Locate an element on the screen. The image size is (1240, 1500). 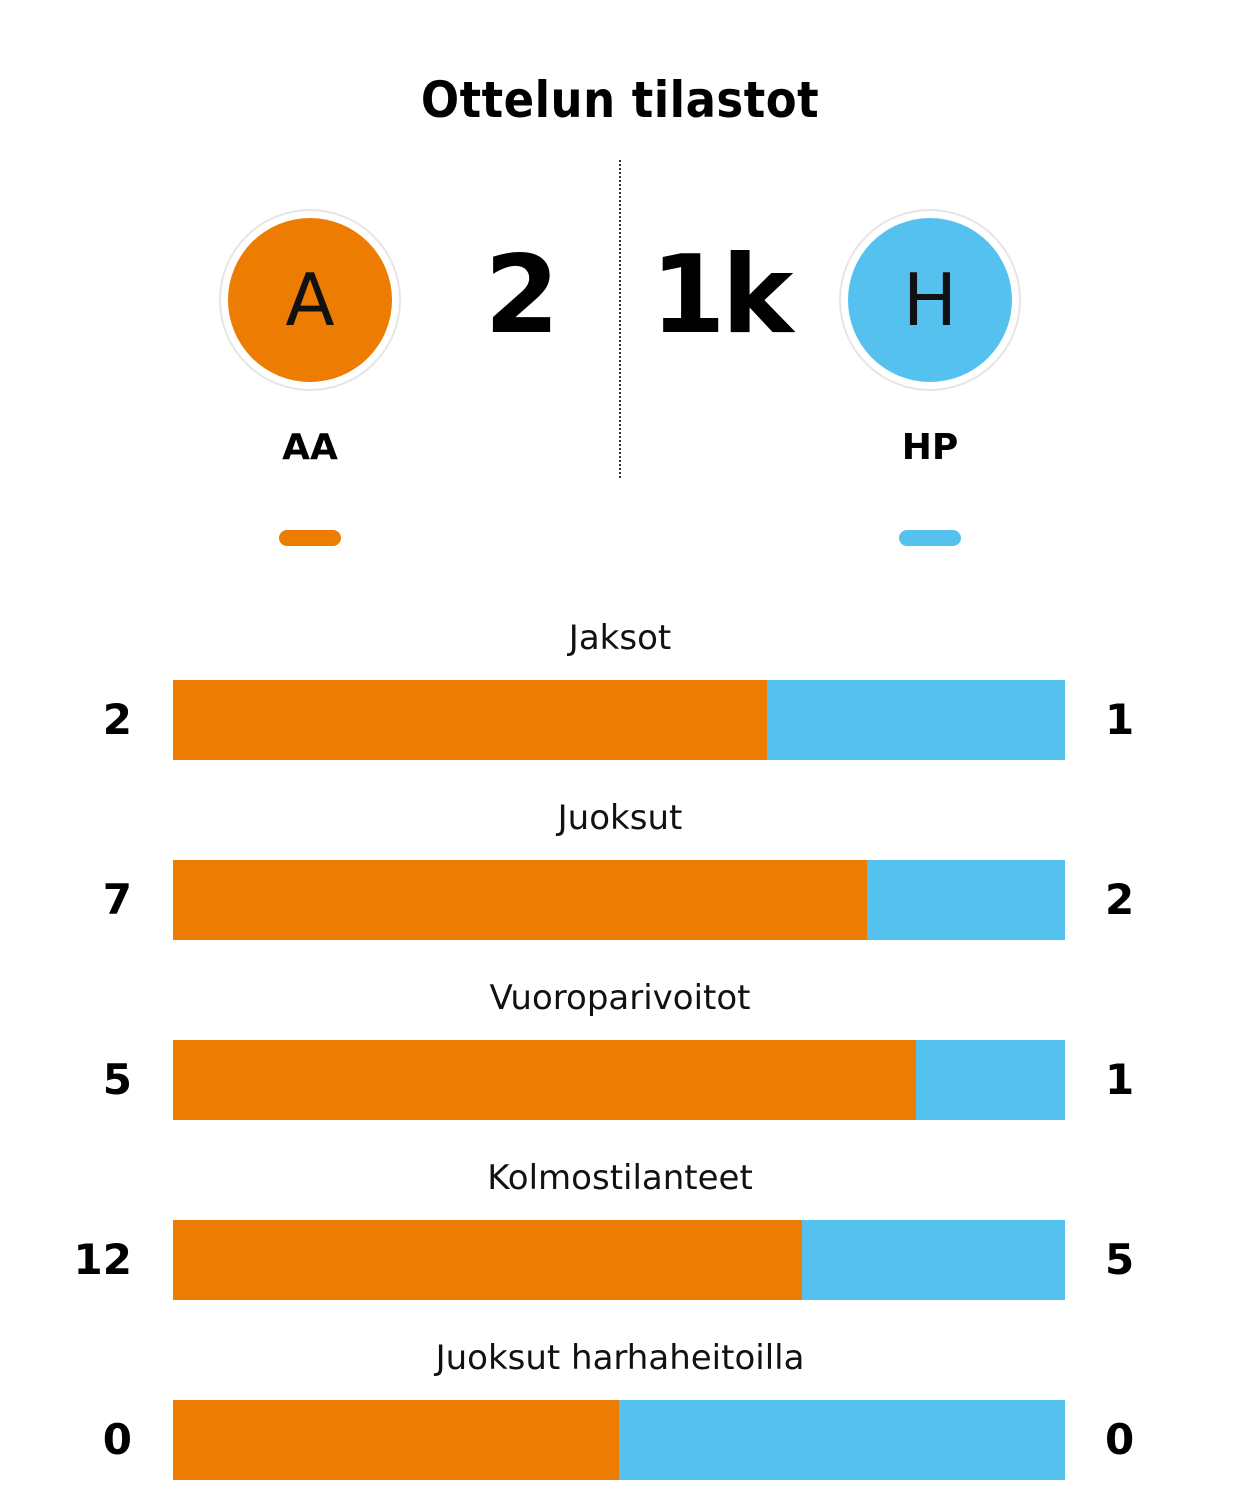
home-team-color-indicator is located at coordinates (310, 538).